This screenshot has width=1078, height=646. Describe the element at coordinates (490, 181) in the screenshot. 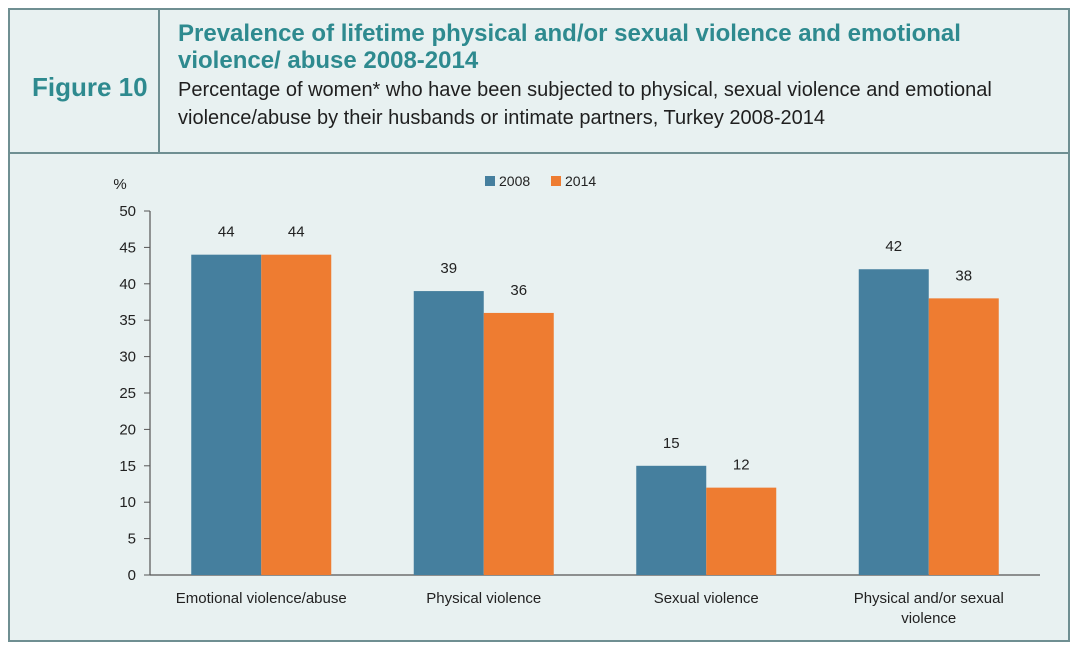

I see `legend-swatch-2008` at that location.